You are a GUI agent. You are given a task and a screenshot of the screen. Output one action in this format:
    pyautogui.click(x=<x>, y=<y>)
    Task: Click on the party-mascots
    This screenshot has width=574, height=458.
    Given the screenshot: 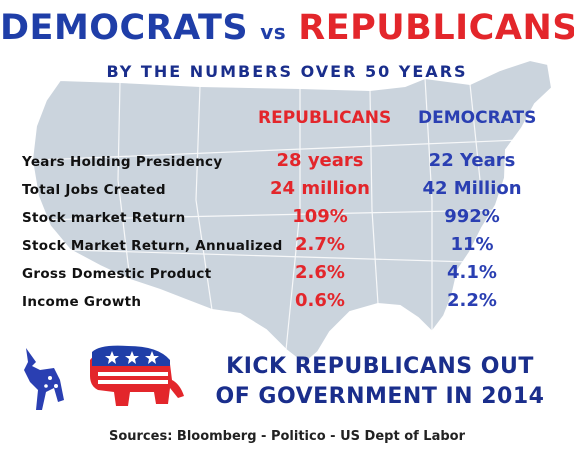 What is the action you would take?
    pyautogui.click(x=104, y=377)
    